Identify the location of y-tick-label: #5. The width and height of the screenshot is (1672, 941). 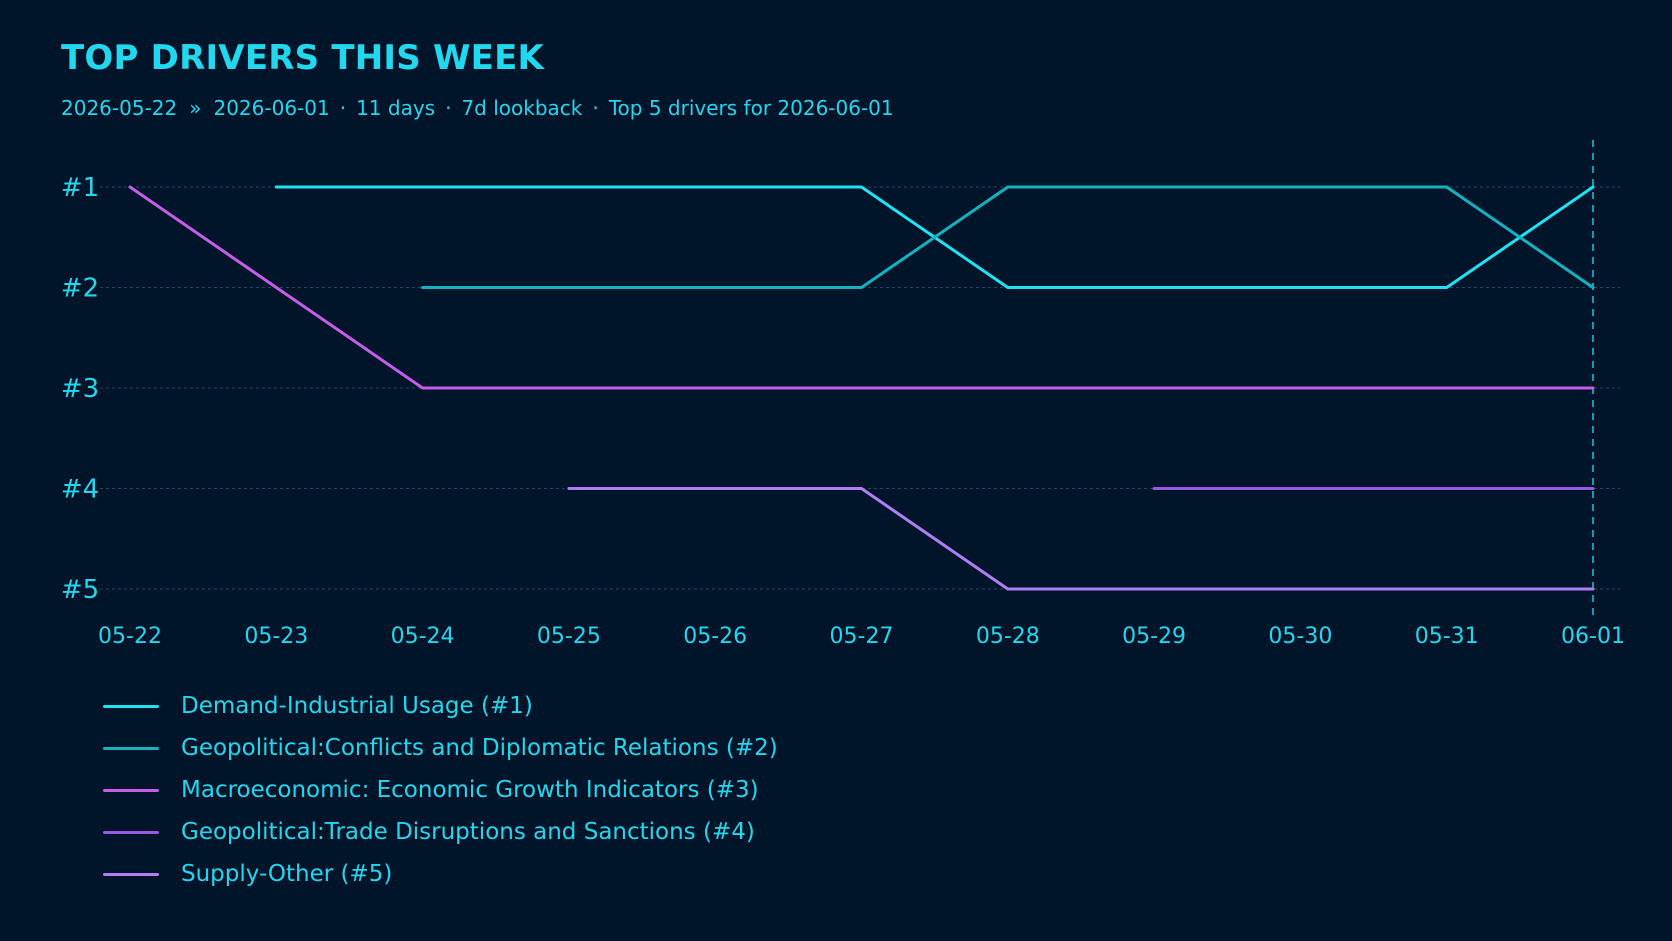
(80, 590).